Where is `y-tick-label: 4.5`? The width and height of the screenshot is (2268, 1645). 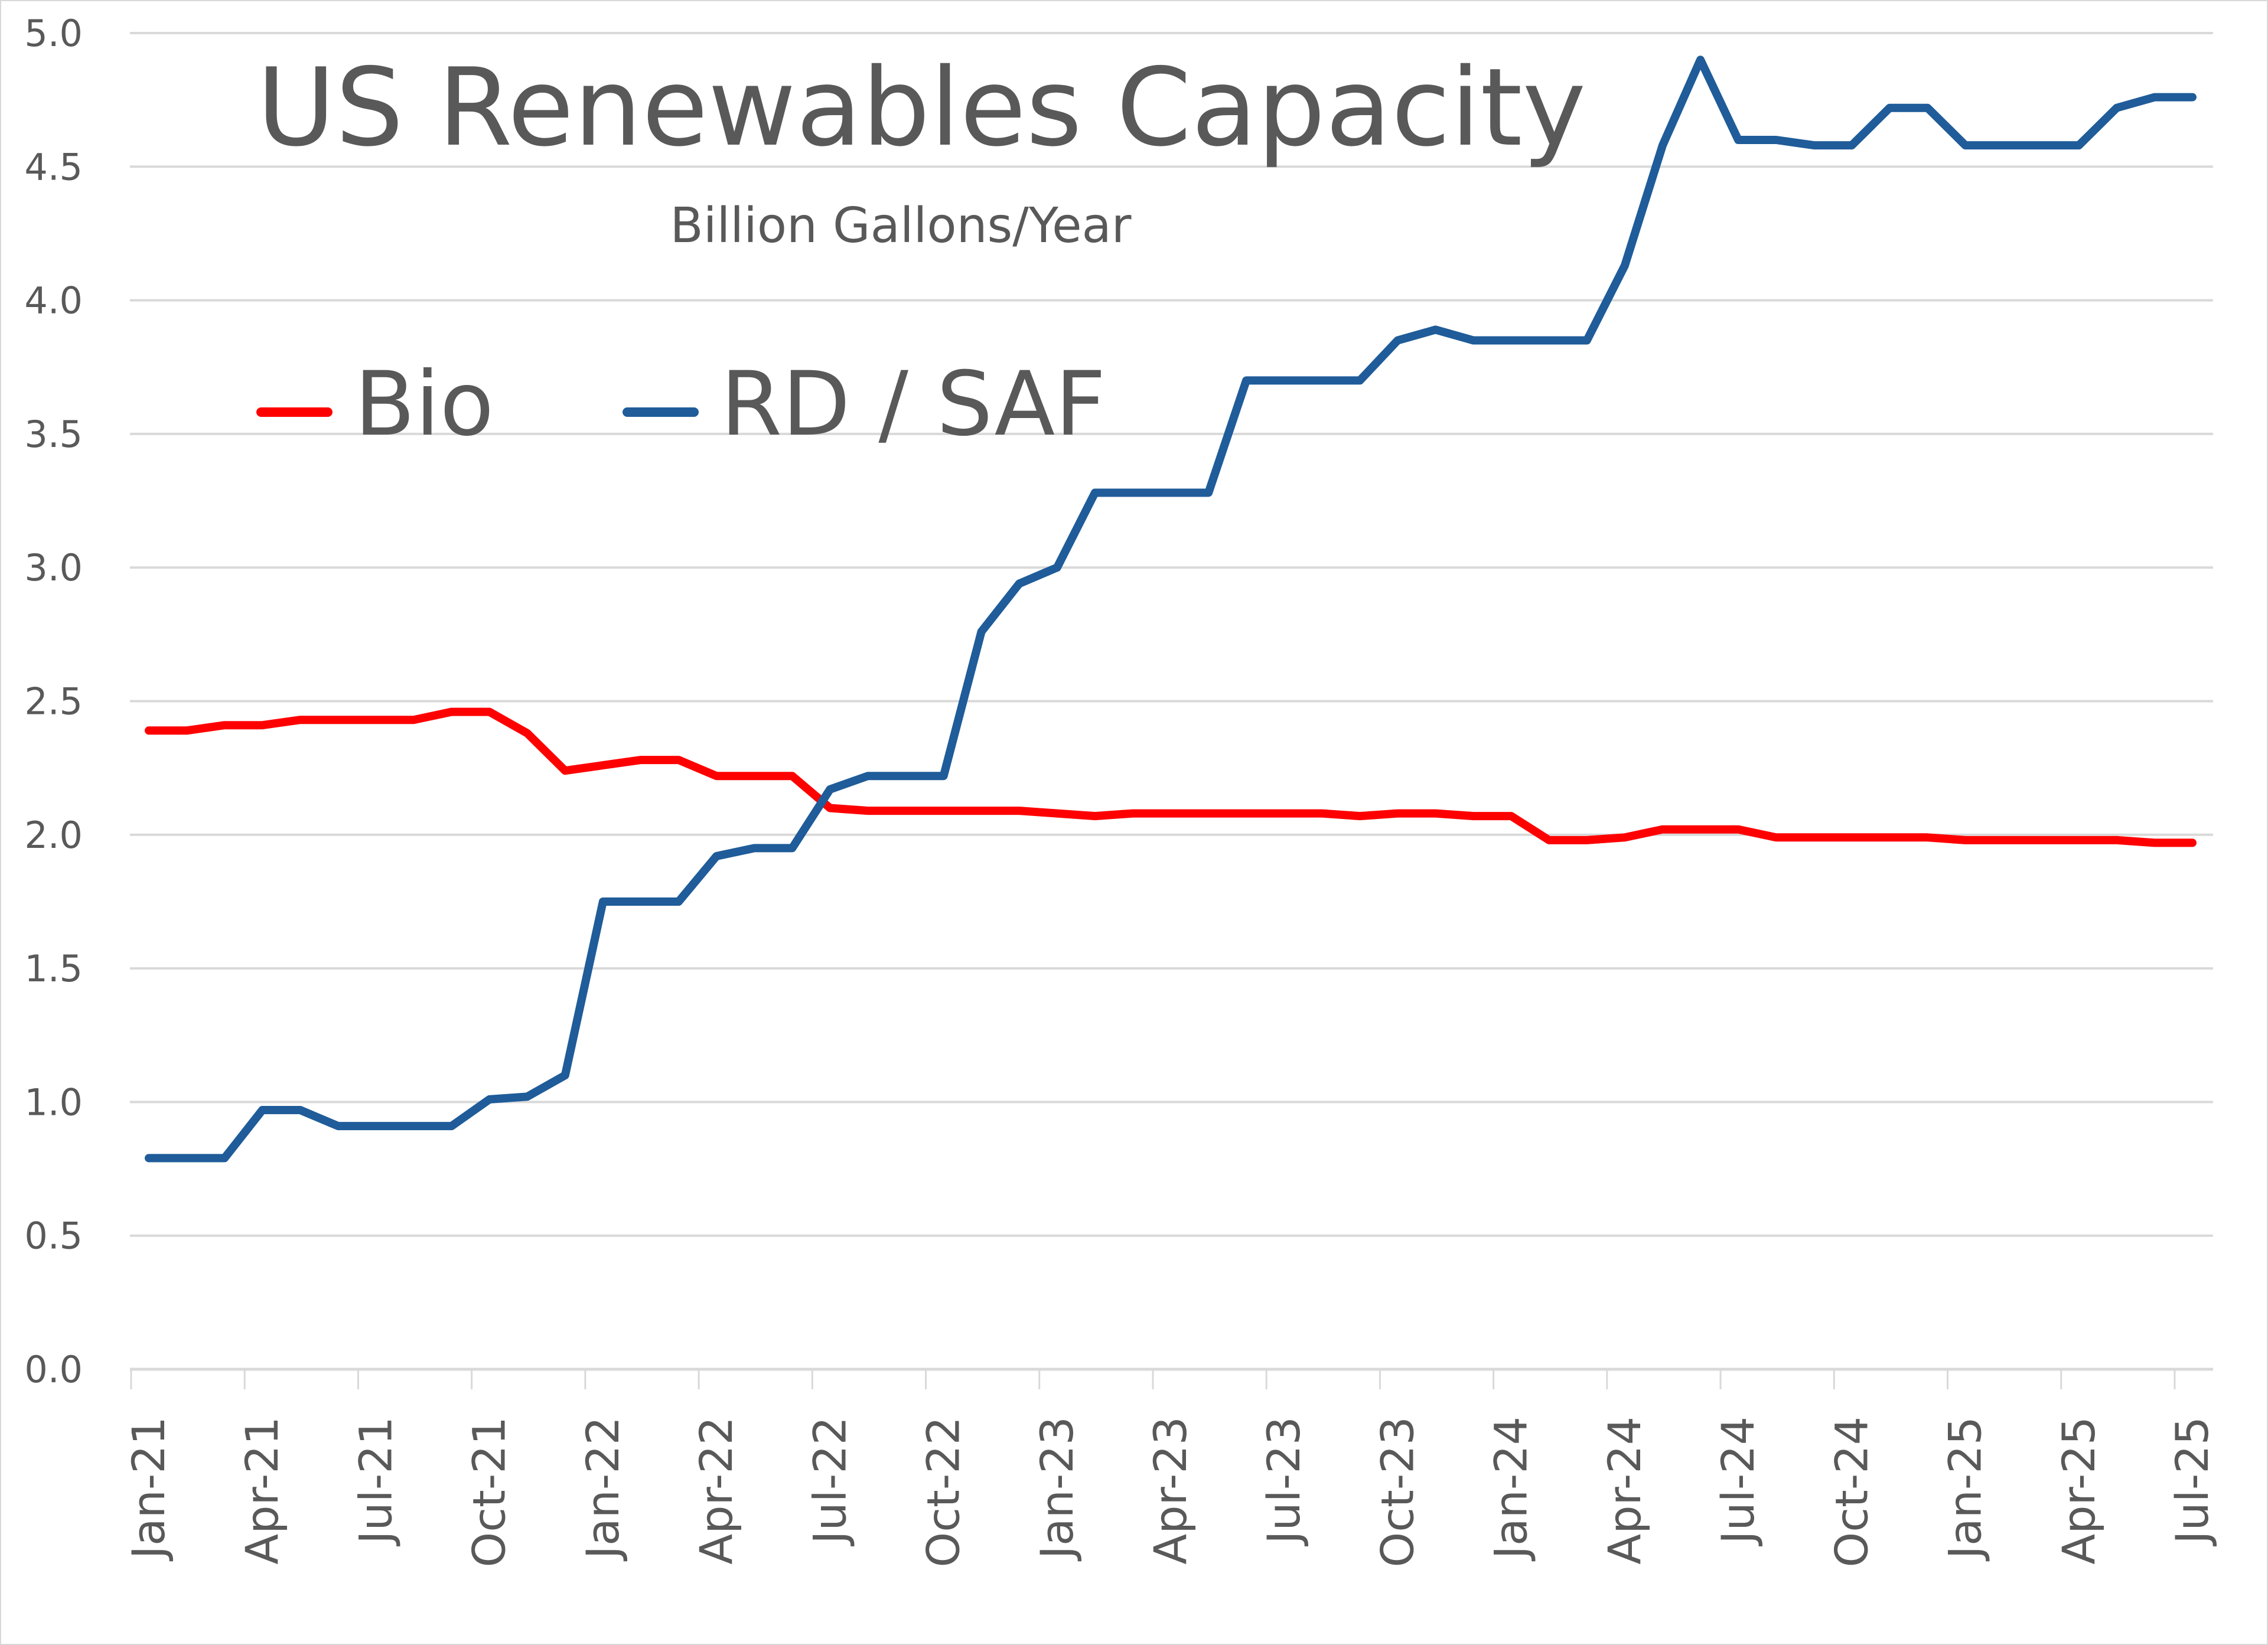 y-tick-label: 4.5 is located at coordinates (53, 166).